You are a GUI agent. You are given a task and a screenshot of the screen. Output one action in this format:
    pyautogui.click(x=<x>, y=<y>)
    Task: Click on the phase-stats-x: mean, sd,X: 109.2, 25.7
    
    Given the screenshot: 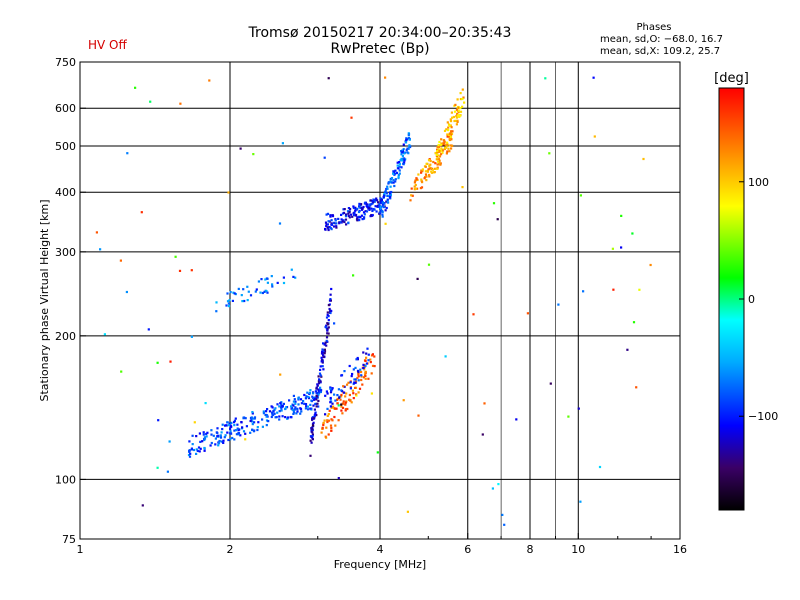 What is the action you would take?
    pyautogui.click(x=660, y=51)
    